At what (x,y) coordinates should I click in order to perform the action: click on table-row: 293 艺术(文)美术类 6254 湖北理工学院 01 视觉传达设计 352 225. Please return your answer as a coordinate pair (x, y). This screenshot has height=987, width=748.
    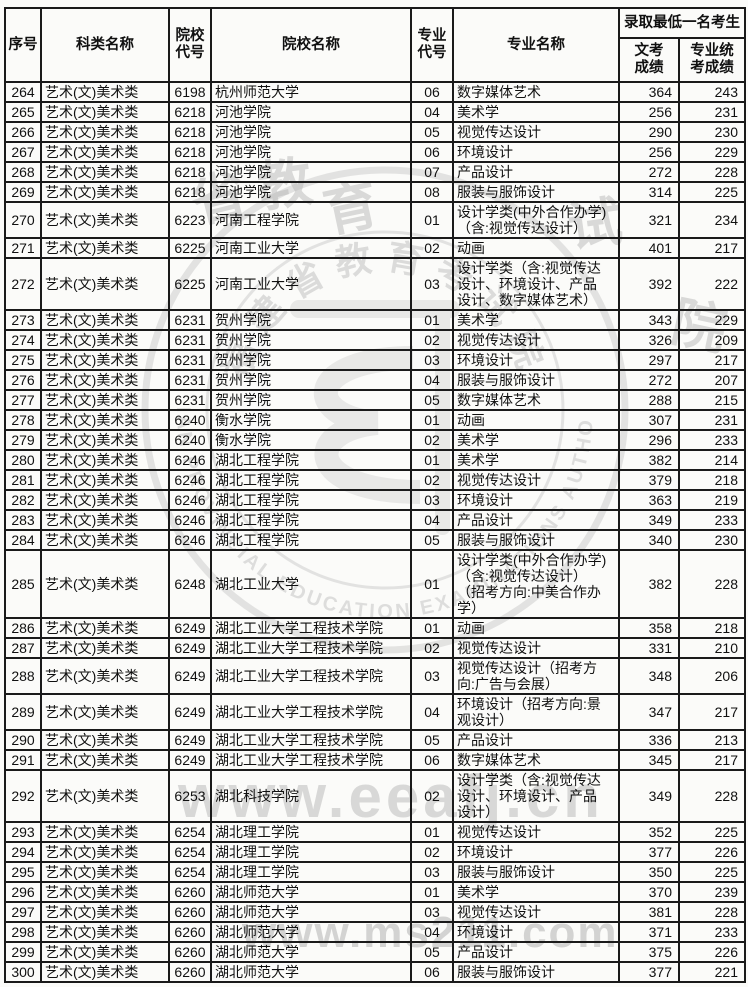
    Looking at the image, I should click on (375, 832).